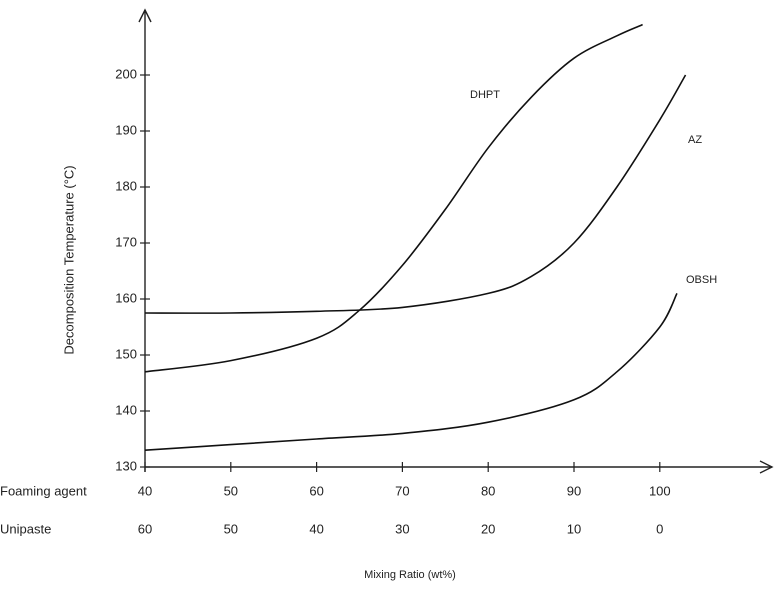 The height and width of the screenshot is (598, 776). I want to click on x-tick-label: 60, so click(316, 490).